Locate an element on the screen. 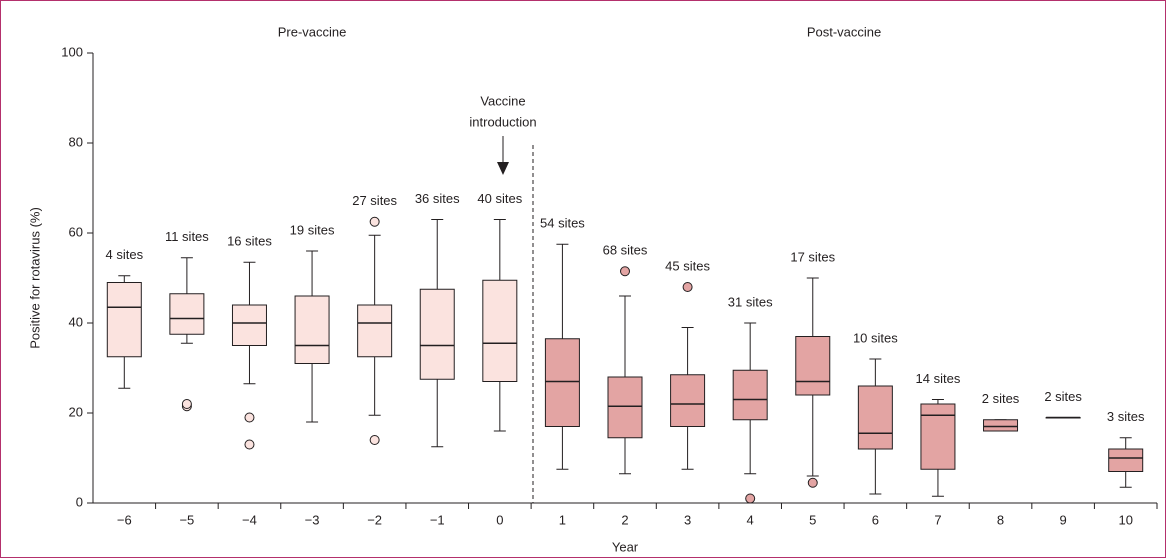 This screenshot has width=1166, height=558. x-tick-label: 5 is located at coordinates (812, 519).